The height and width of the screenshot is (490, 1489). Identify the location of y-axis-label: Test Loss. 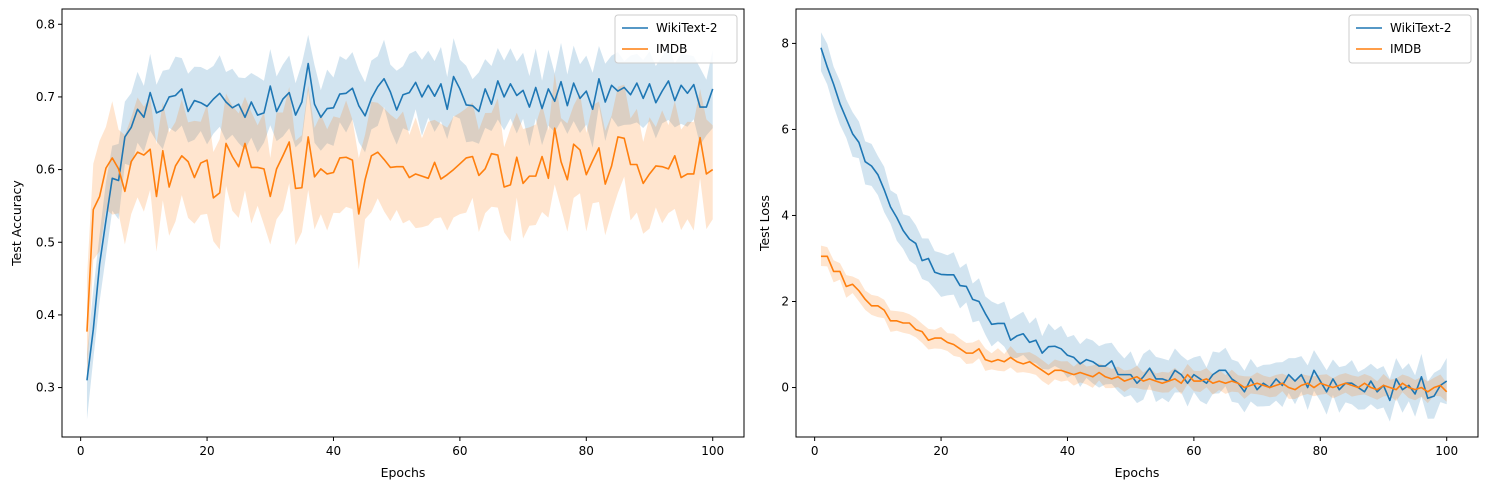
(764, 223).